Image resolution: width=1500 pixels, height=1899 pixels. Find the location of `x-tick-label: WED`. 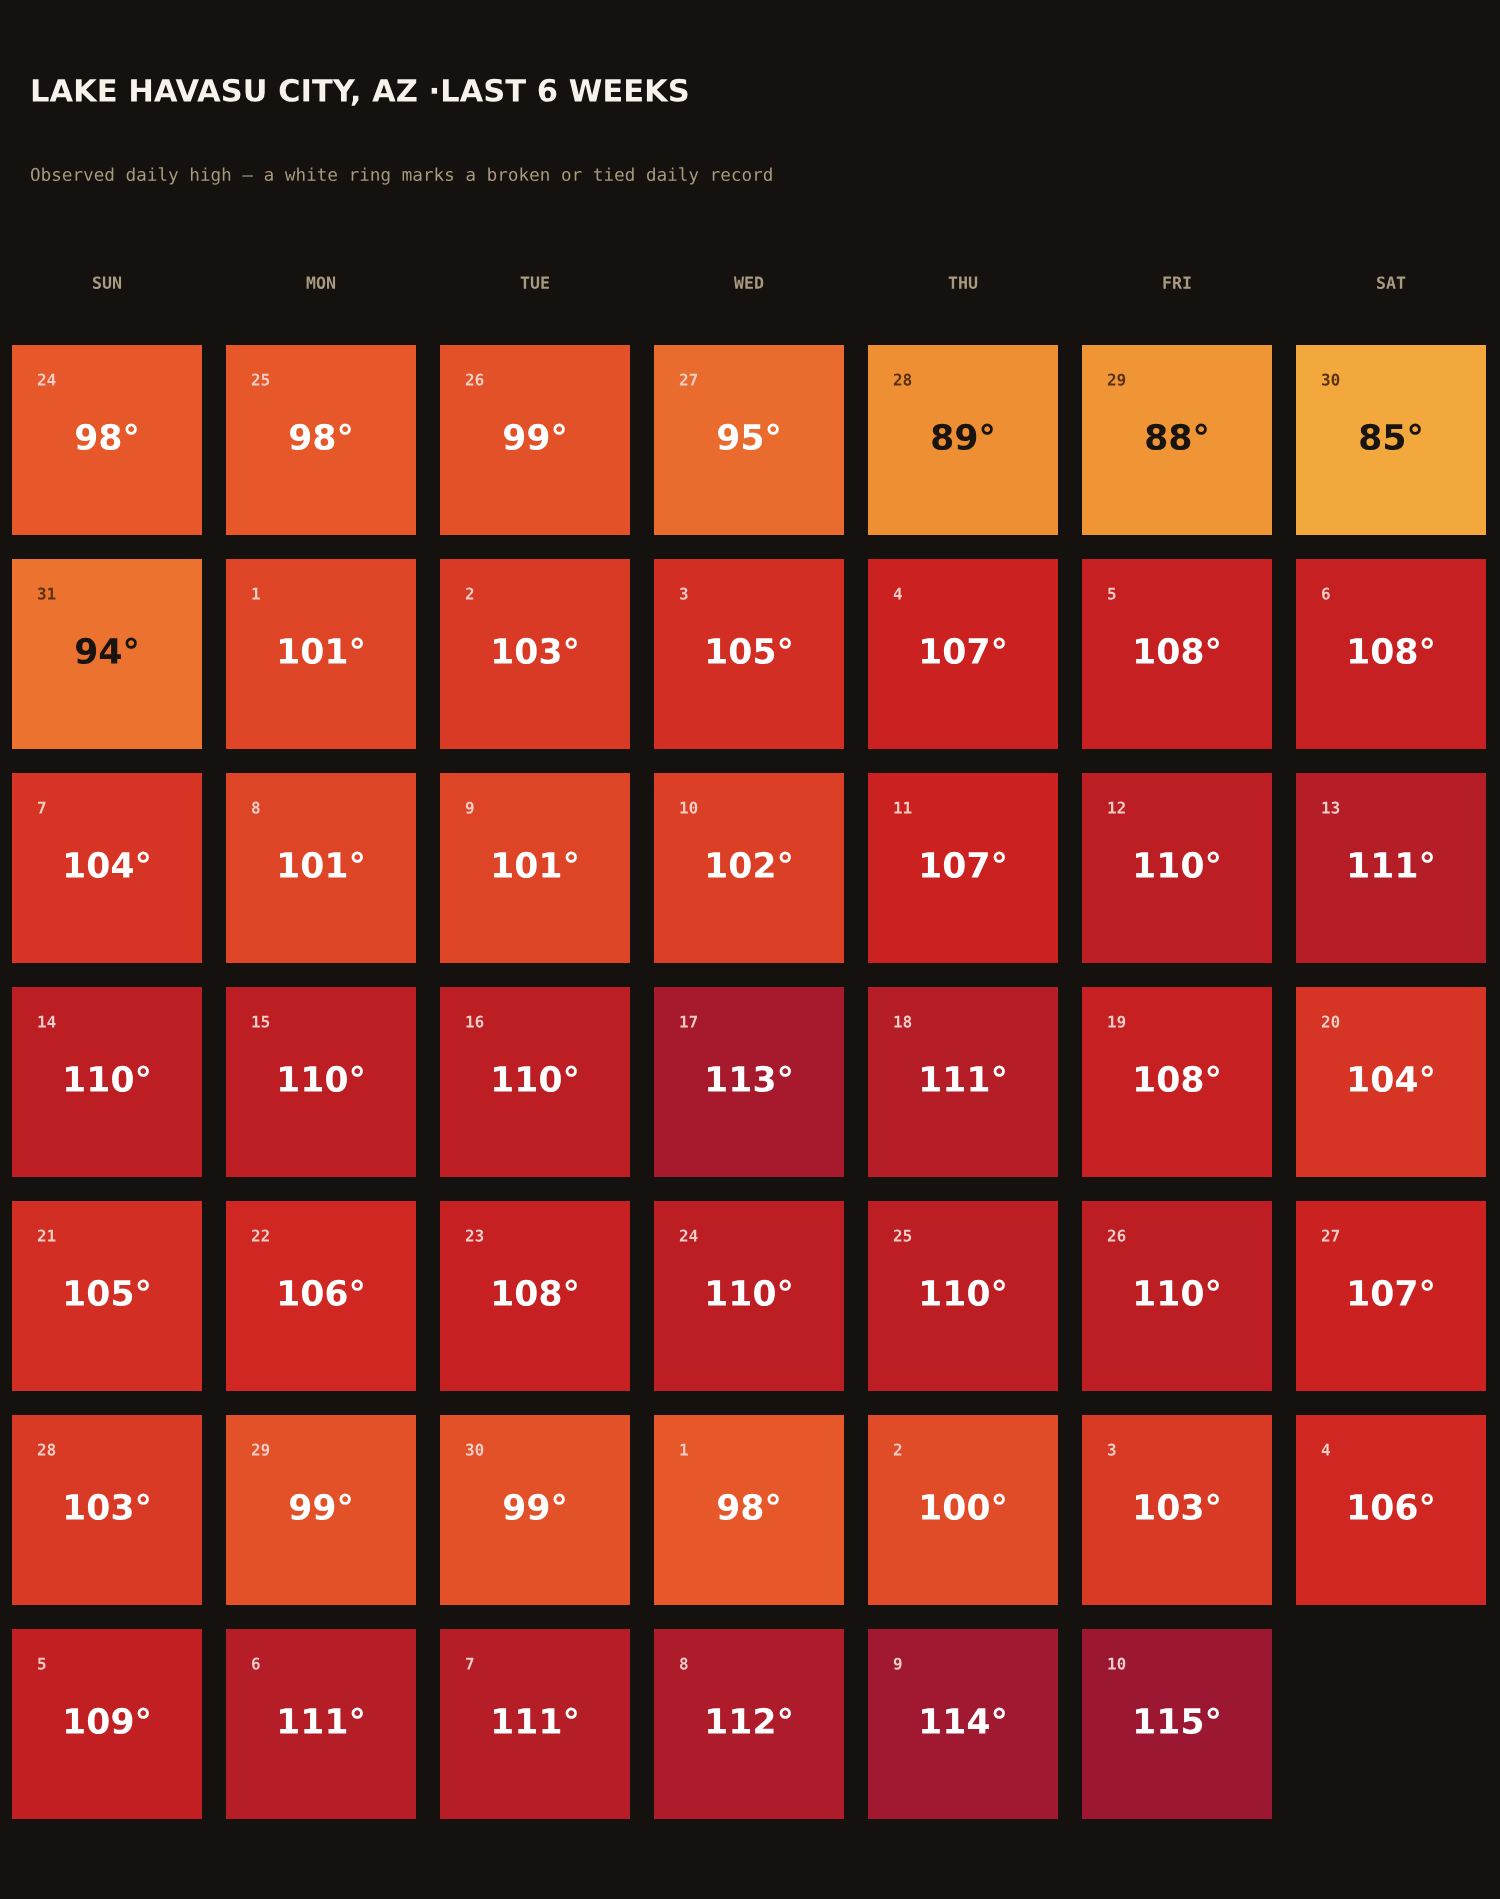

x-tick-label: WED is located at coordinates (748, 282).